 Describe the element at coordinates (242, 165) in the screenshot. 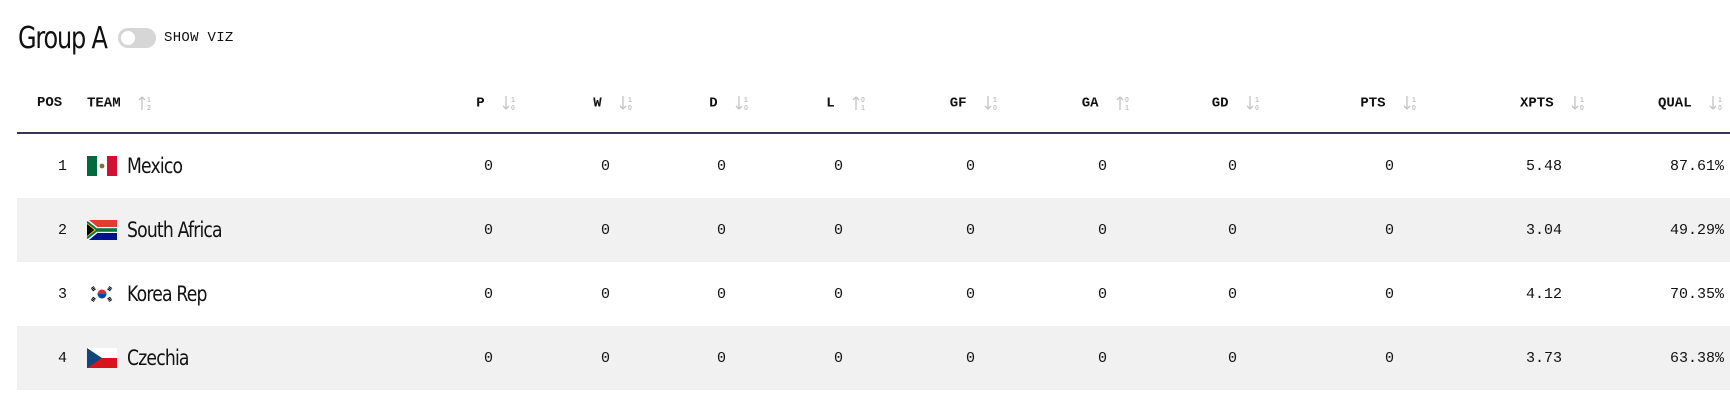

I see `row-team: Mexico` at that location.